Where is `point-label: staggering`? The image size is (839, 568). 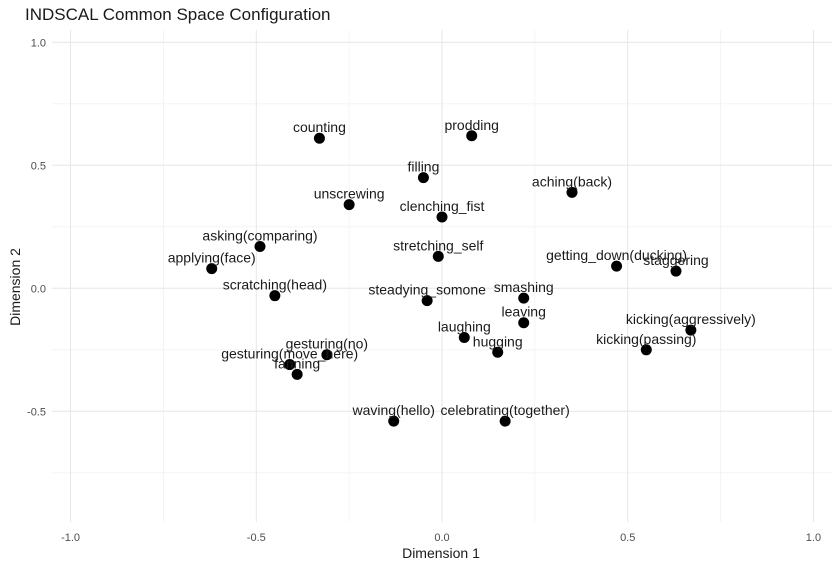 point-label: staggering is located at coordinates (675, 260).